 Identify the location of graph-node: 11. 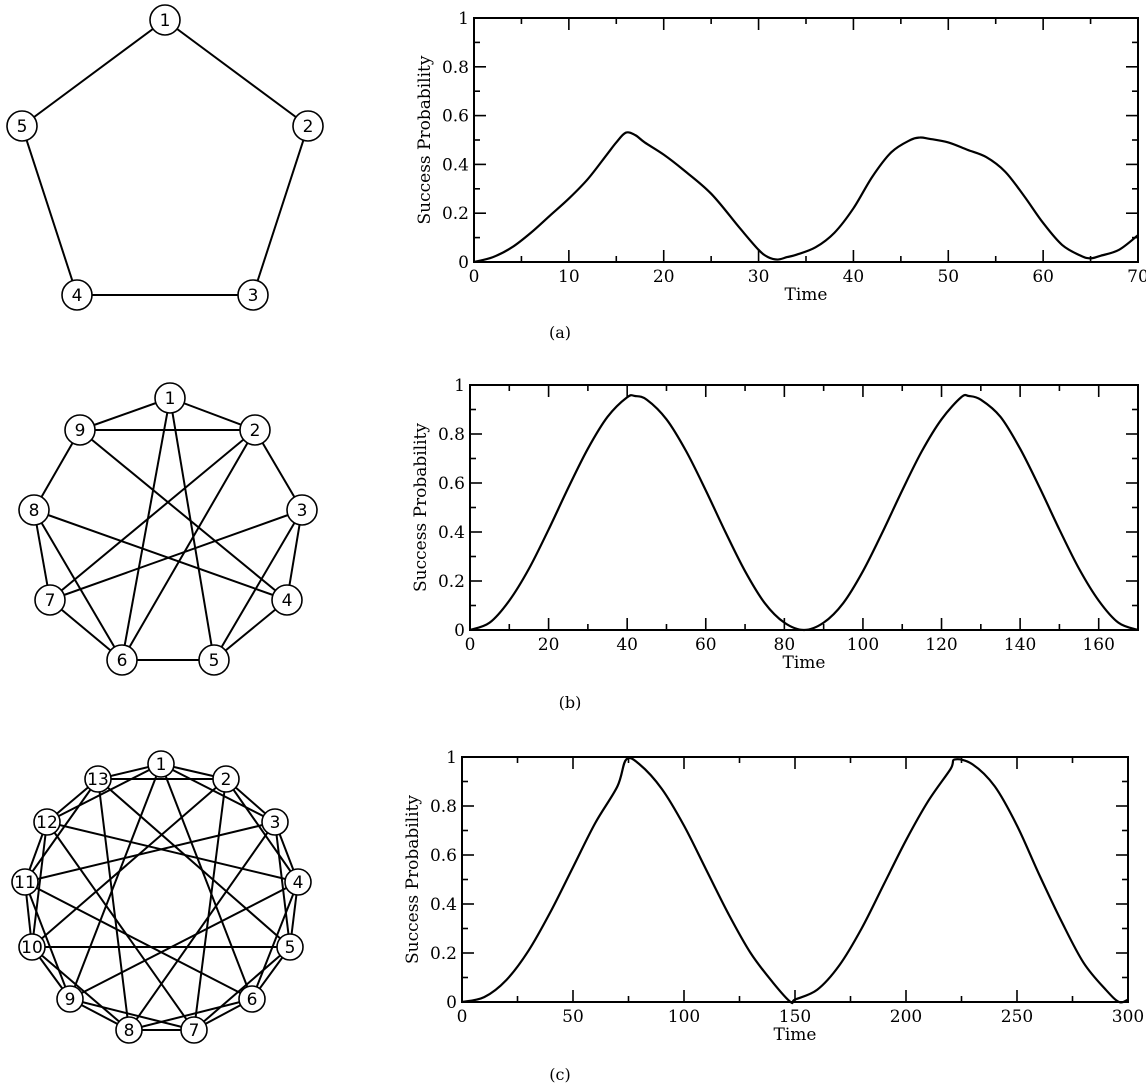
(25, 882).